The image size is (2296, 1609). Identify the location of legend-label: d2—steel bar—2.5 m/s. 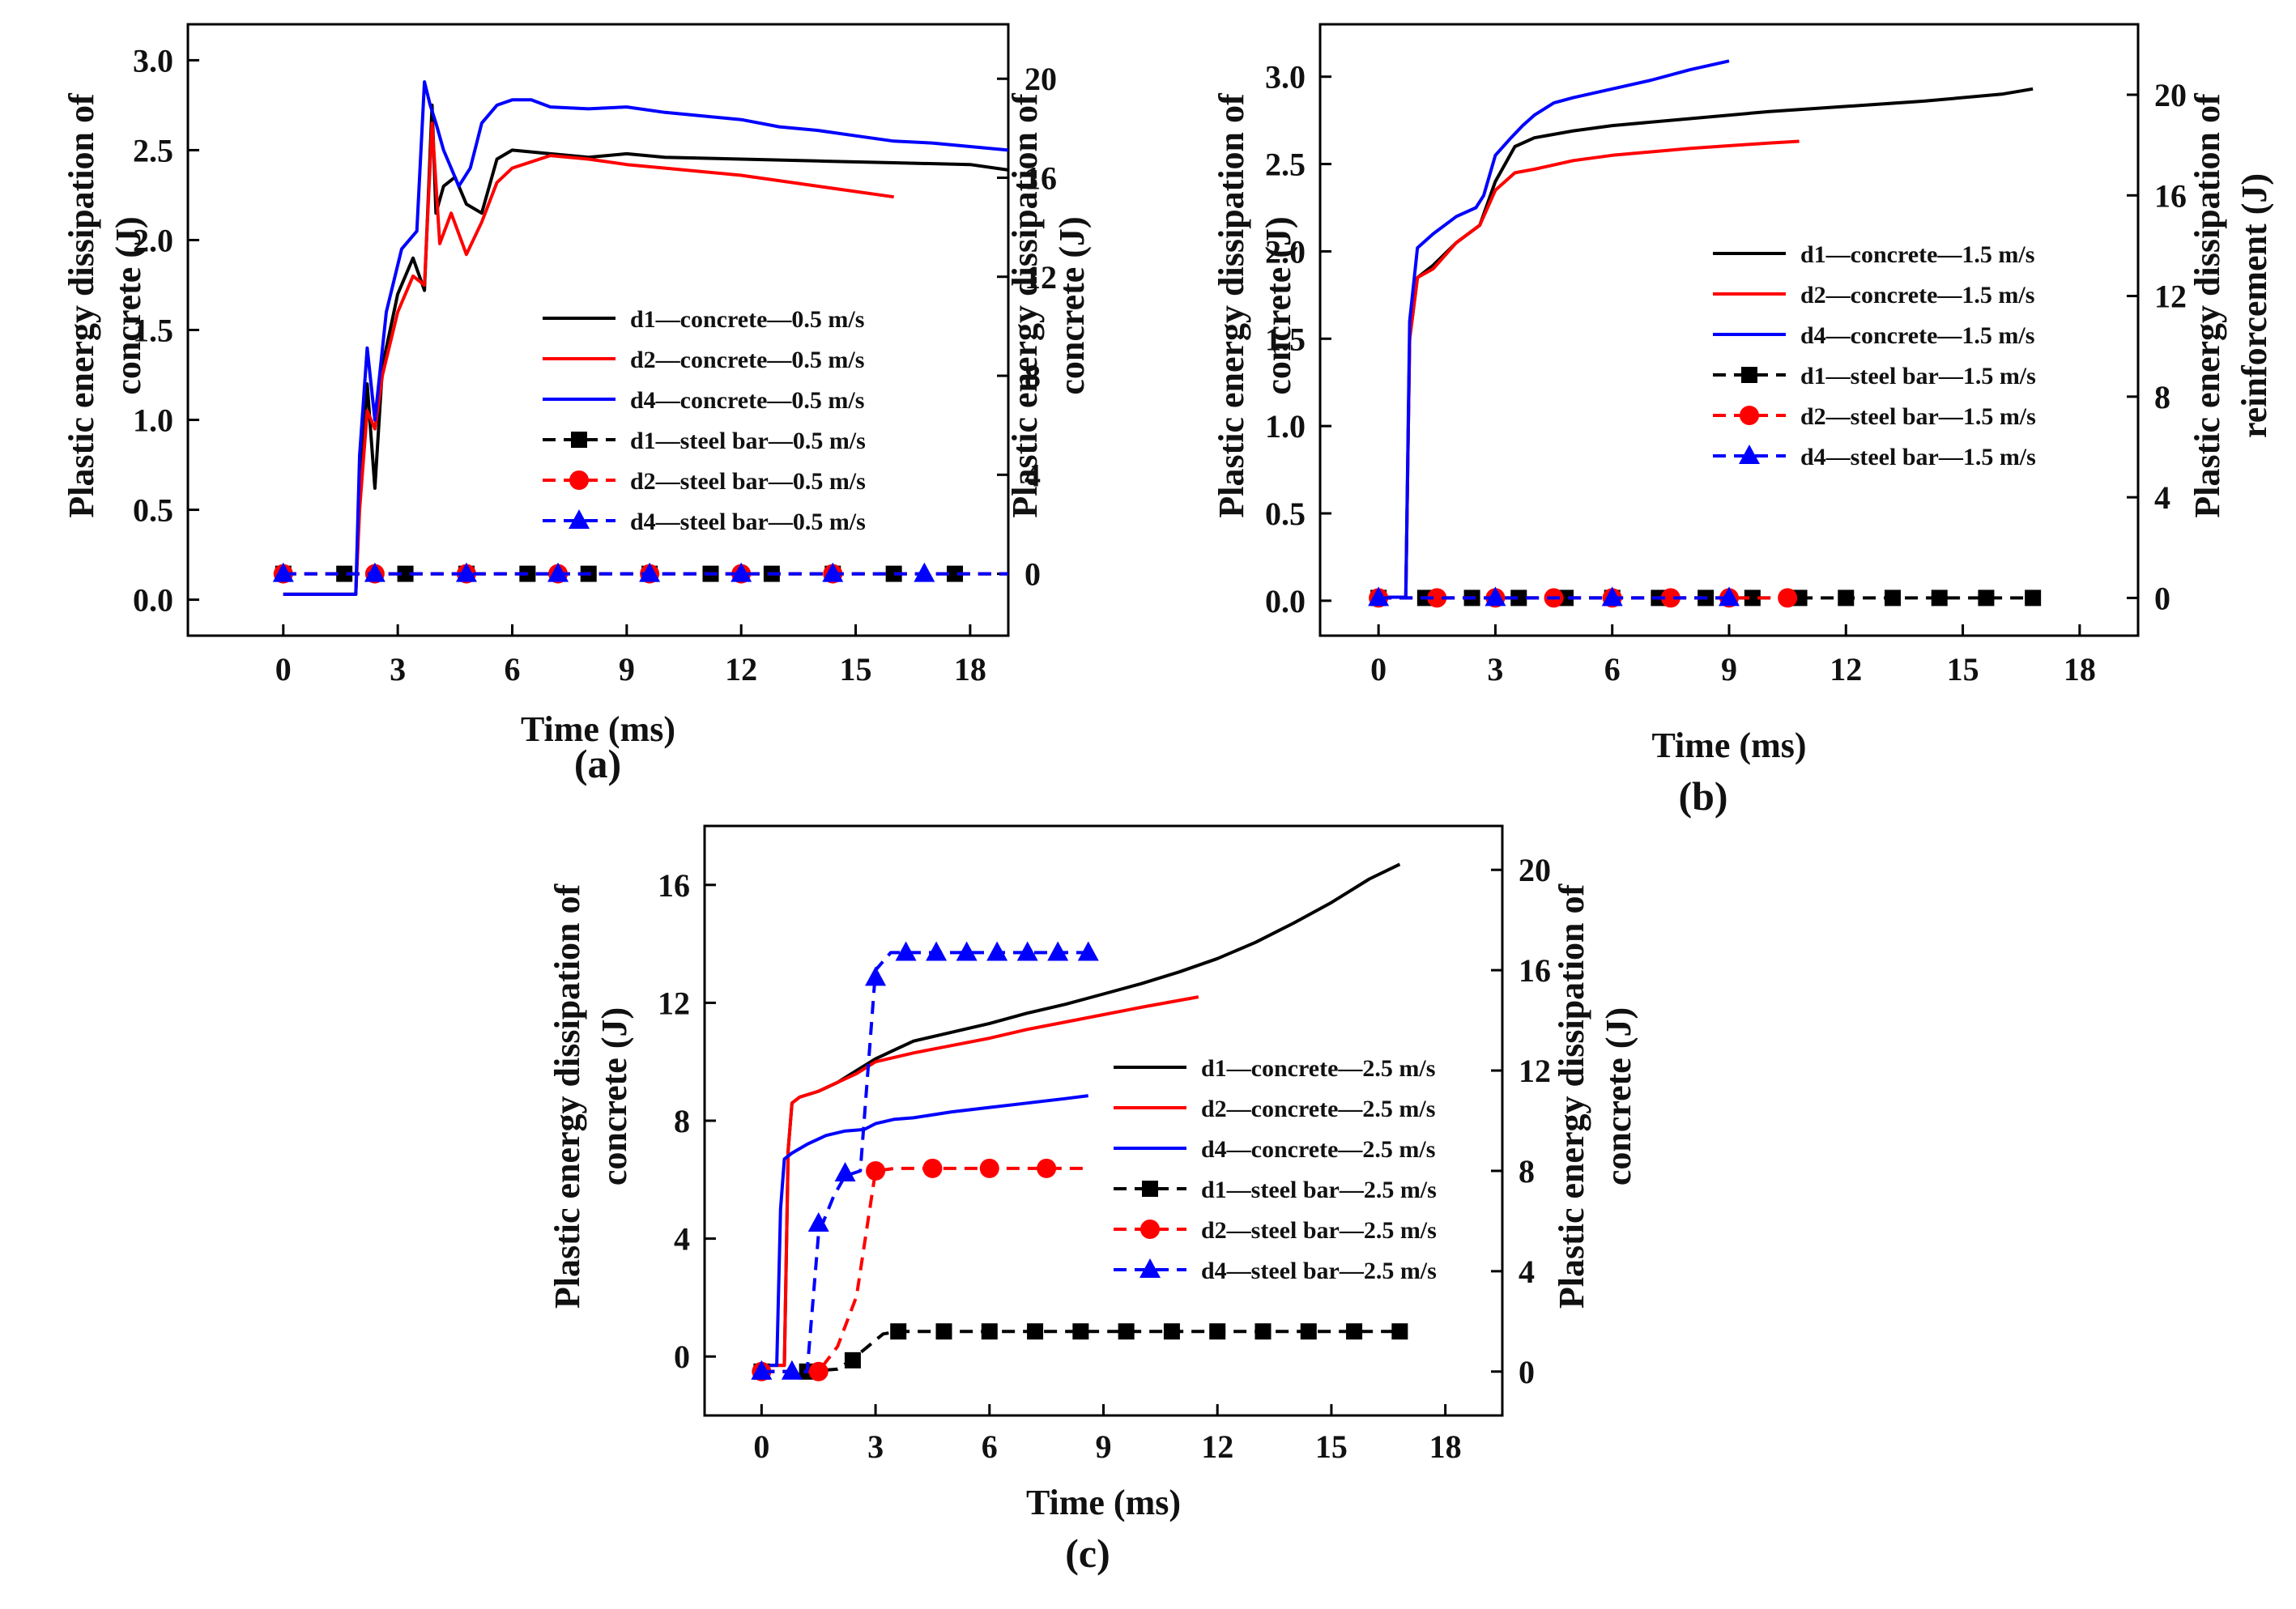
(1319, 1230).